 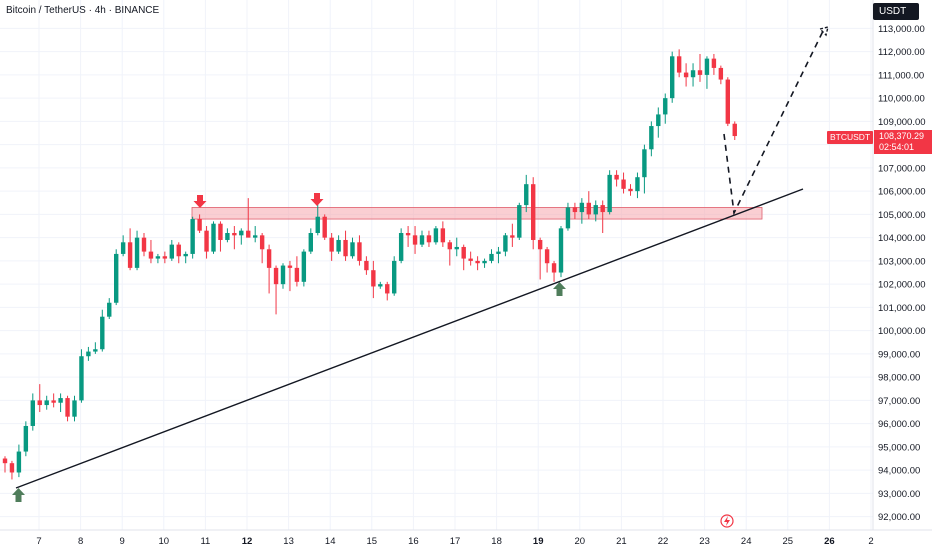 I want to click on date-tick-label: 18, so click(x=496, y=541).